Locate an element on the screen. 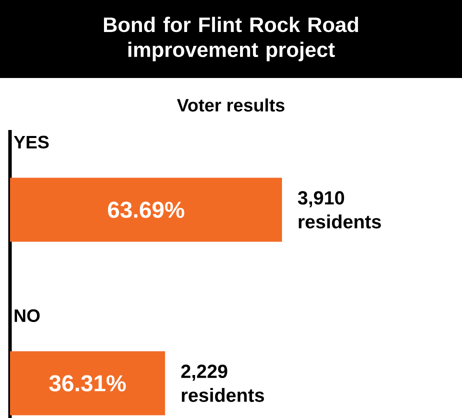 This screenshot has height=418, width=462. data-label: 63.69% is located at coordinates (146, 210).